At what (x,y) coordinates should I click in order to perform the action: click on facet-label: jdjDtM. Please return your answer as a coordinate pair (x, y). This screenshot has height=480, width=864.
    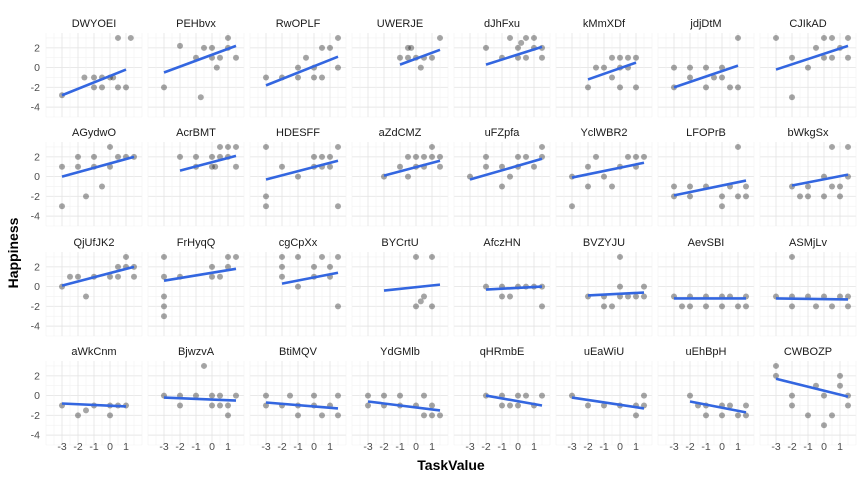
    Looking at the image, I should click on (705, 24).